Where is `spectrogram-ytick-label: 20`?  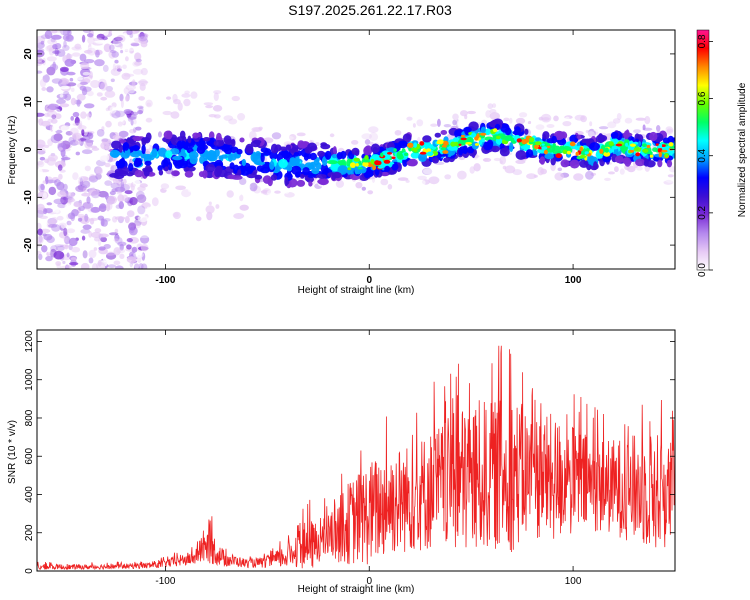
spectrogram-ytick-label: 20 is located at coordinates (28, 54).